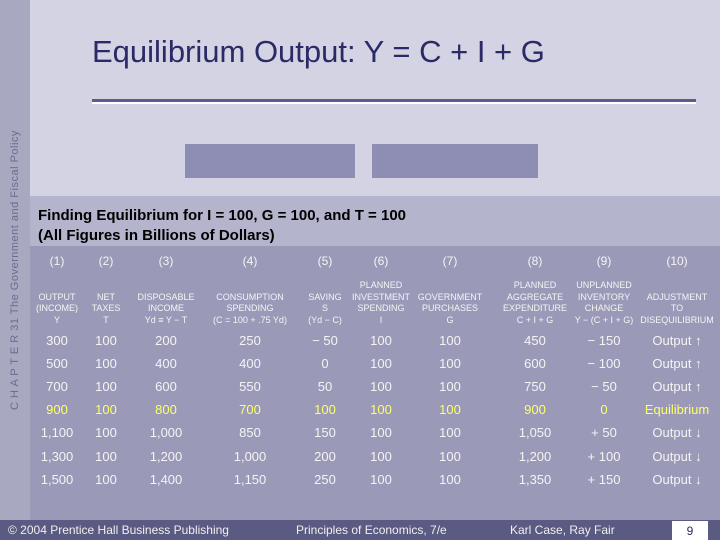 The image size is (720, 540). I want to click on column-number: (2), so click(106, 261).